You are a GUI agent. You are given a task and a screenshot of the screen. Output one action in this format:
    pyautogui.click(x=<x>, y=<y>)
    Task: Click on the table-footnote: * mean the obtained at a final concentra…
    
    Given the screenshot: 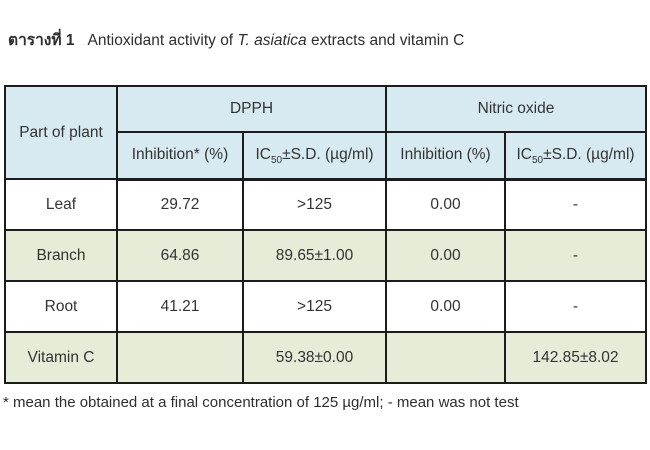 What is the action you would take?
    pyautogui.click(x=261, y=402)
    